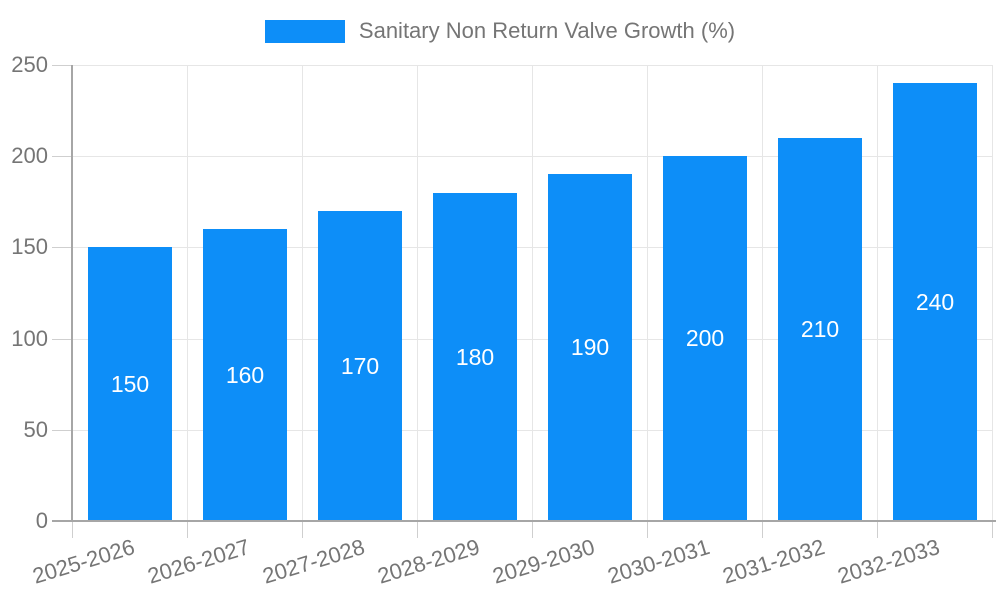 The height and width of the screenshot is (600, 1000). I want to click on x-axis-label: 2031-2032, so click(773, 561).